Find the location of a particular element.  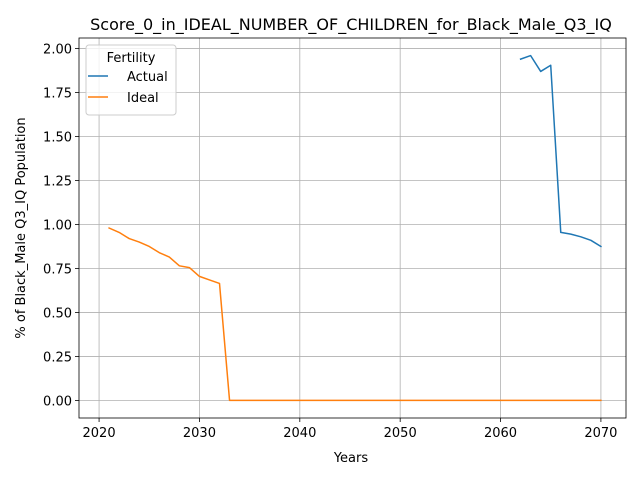

series-line-actual is located at coordinates (560, 151).